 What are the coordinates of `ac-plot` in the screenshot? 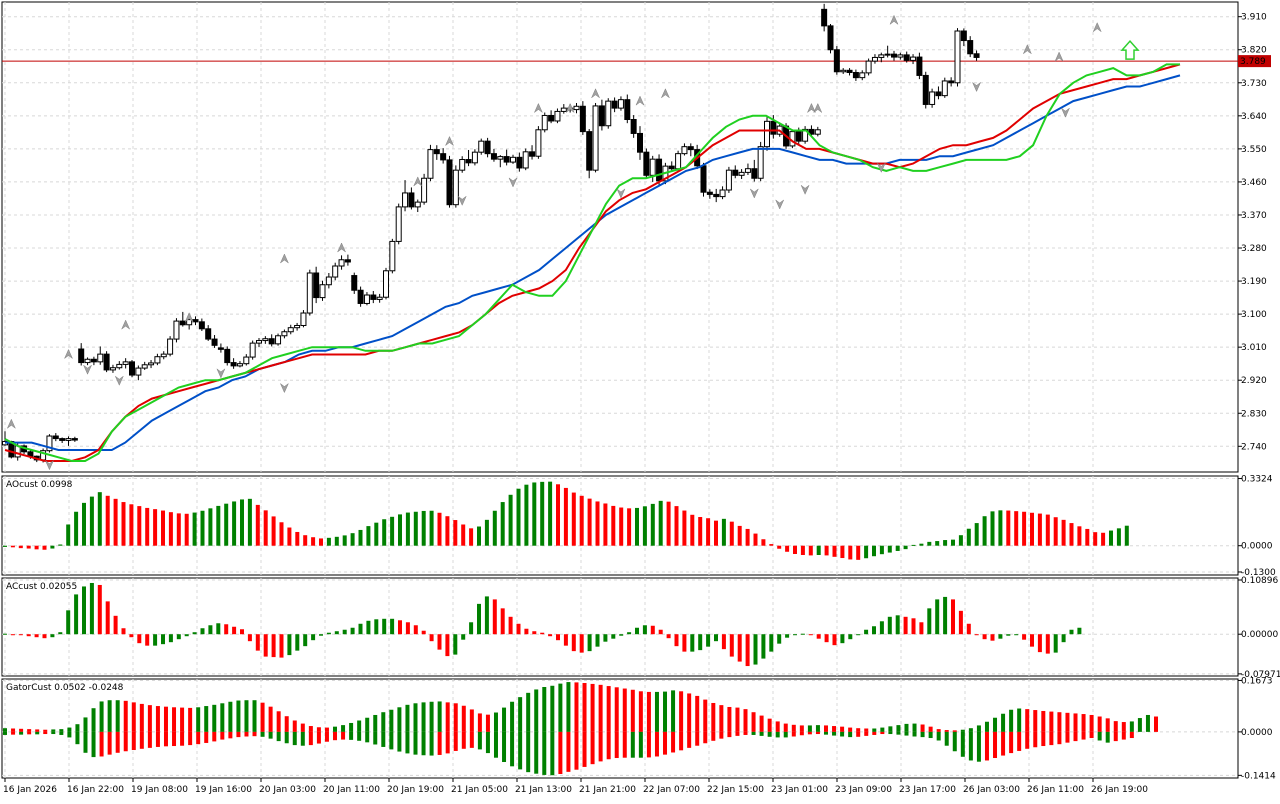 It's located at (542, 624).